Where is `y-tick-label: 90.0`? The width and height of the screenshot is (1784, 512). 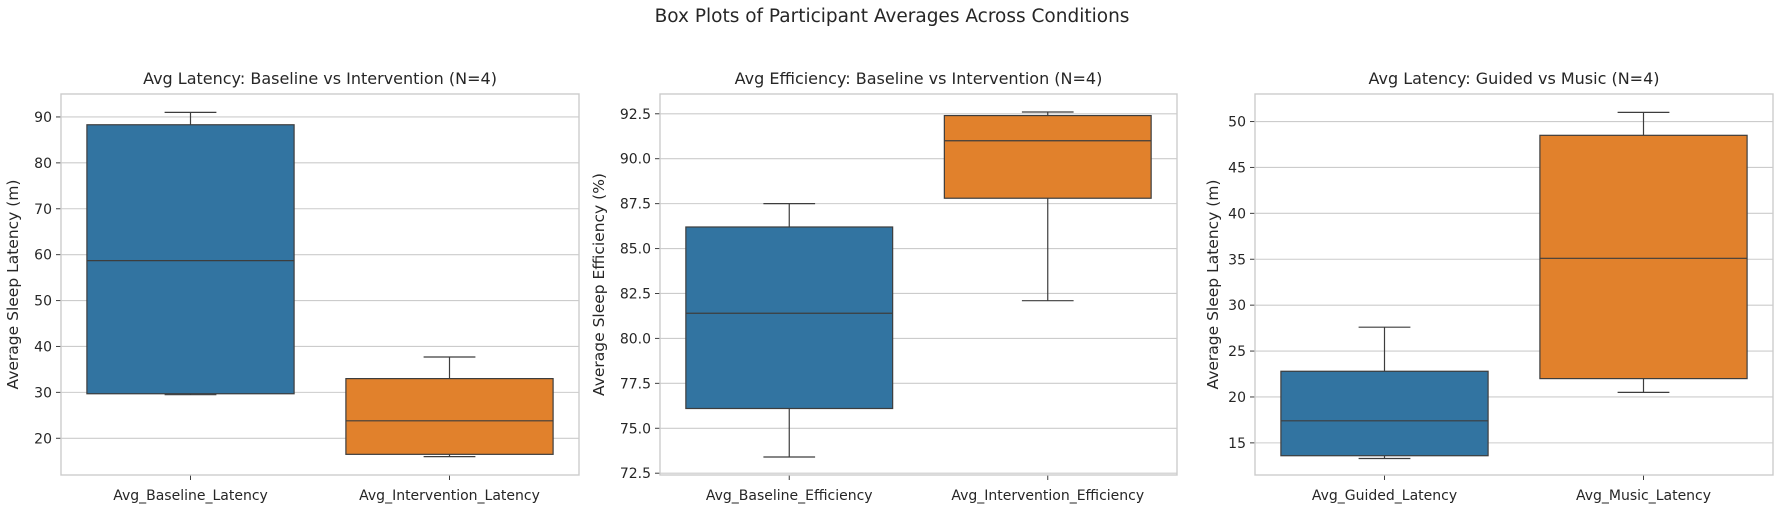 y-tick-label: 90.0 is located at coordinates (635, 160).